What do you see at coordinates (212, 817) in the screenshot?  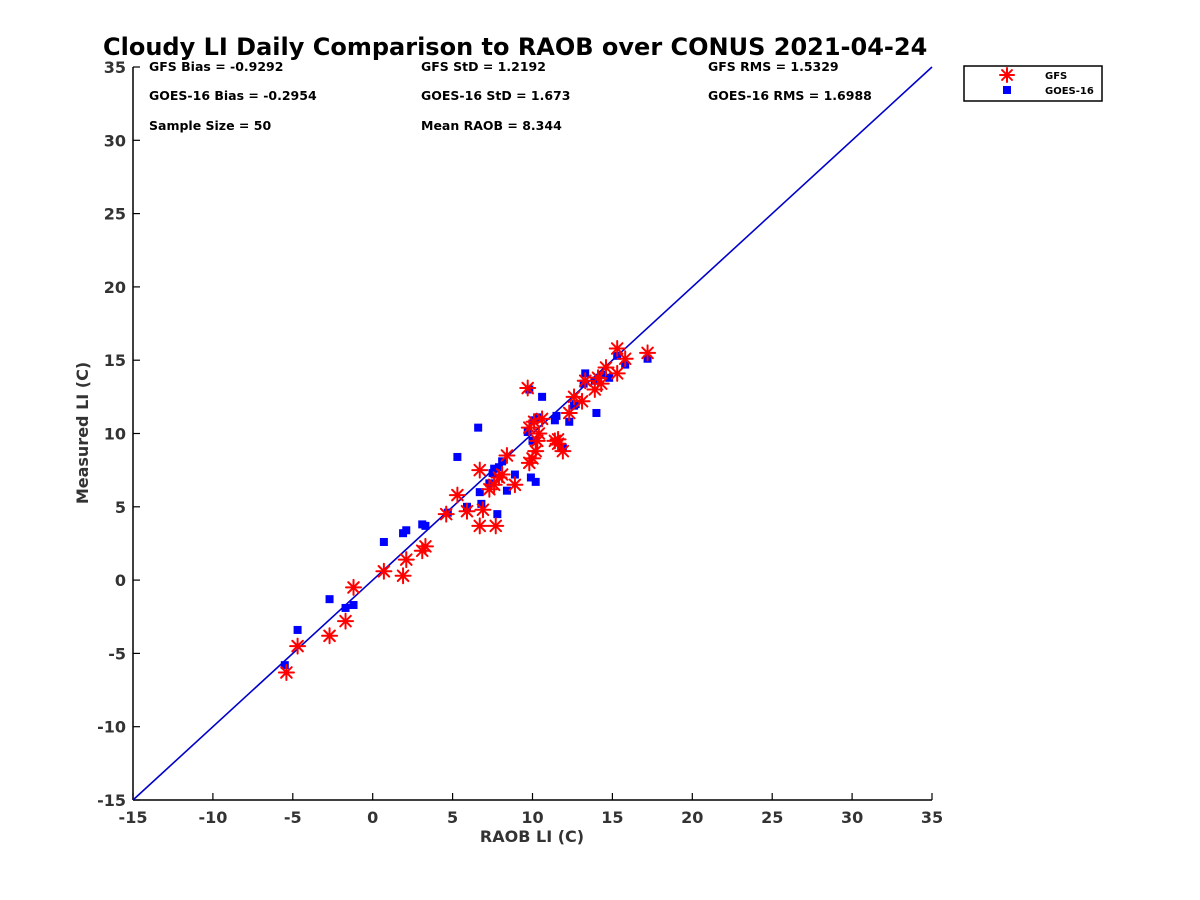 I see `x-tick-label: -10` at bounding box center [212, 817].